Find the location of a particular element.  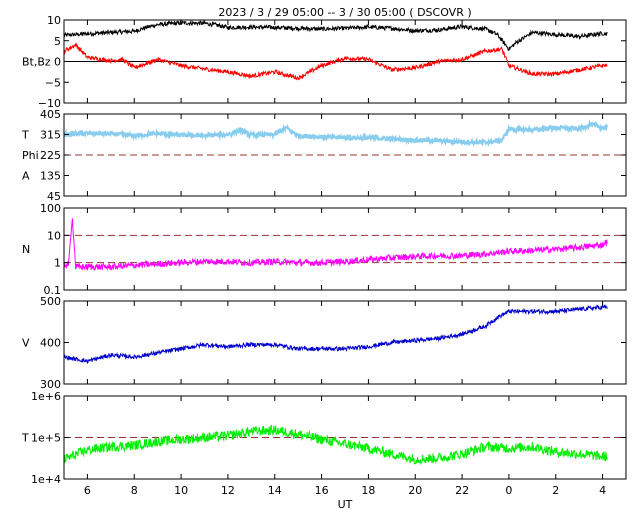

y-tick-label: 100 is located at coordinates (50, 208).